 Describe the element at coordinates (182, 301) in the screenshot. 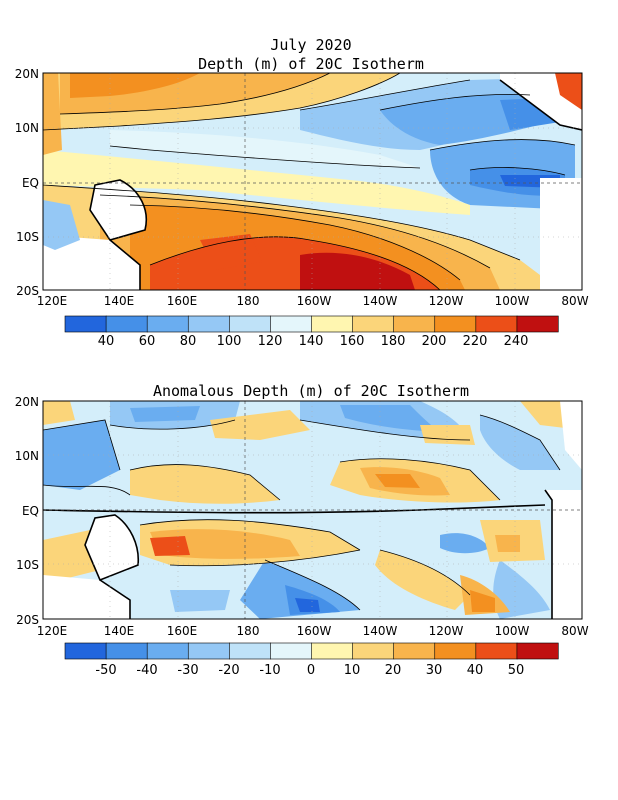

I see `chart1-xtick-160e: 160E` at that location.